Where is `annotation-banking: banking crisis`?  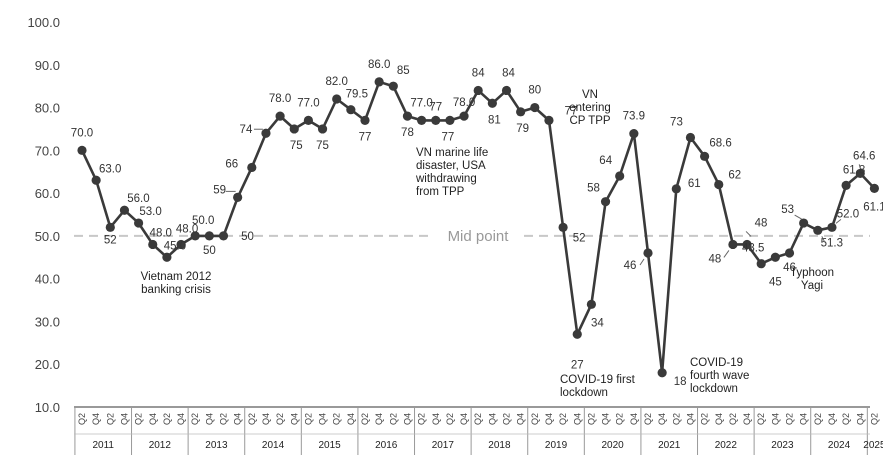
annotation-banking: banking crisis is located at coordinates (176, 290).